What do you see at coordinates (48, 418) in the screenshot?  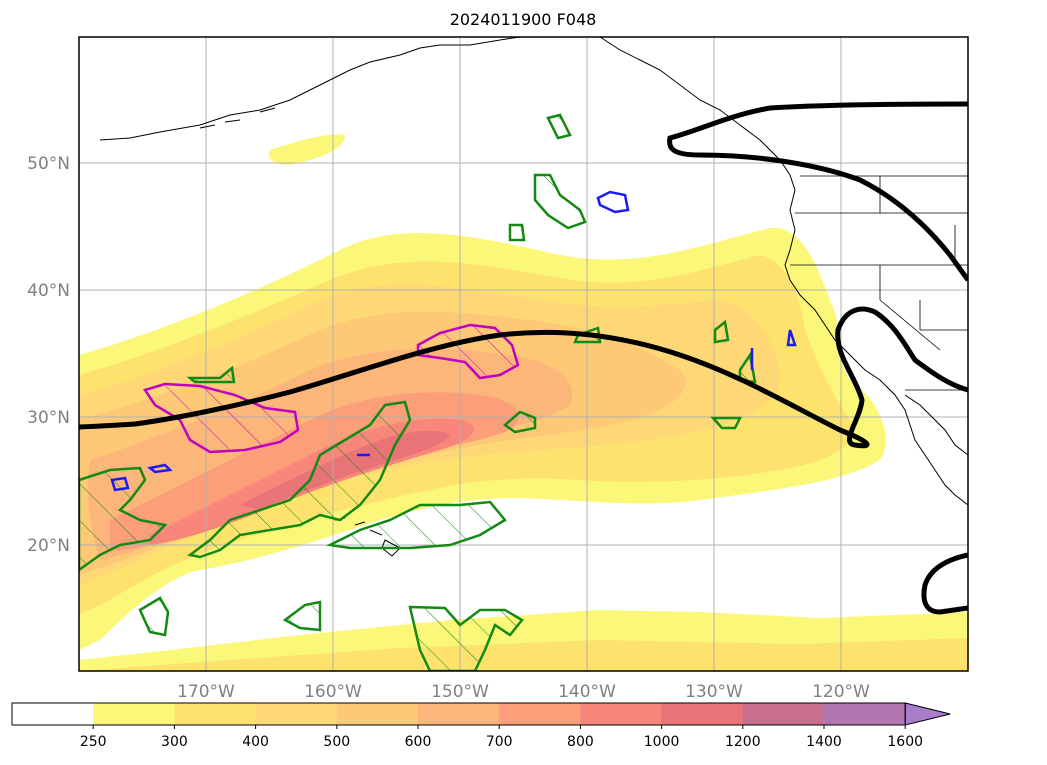 I see `lat-label-30: 30°N` at bounding box center [48, 418].